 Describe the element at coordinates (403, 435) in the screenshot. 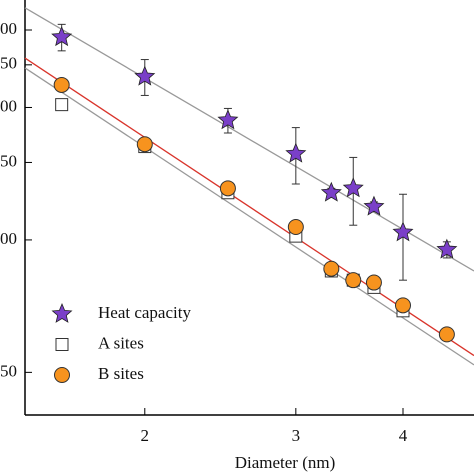

I see `x-tick-label: 4` at that location.